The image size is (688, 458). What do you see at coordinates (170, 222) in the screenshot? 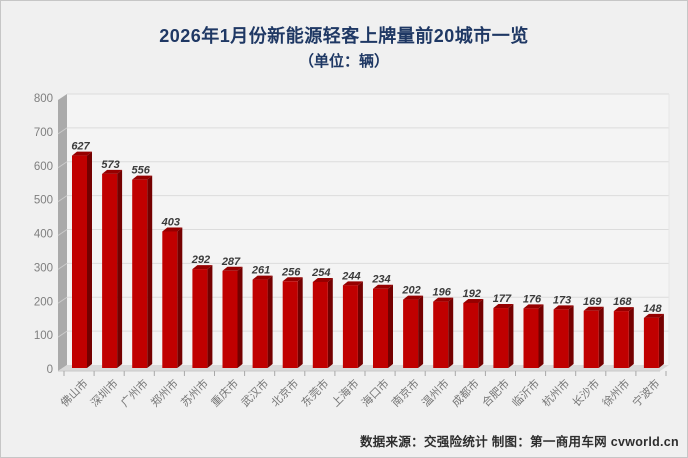
I see `bar-value-label: 403` at bounding box center [170, 222].